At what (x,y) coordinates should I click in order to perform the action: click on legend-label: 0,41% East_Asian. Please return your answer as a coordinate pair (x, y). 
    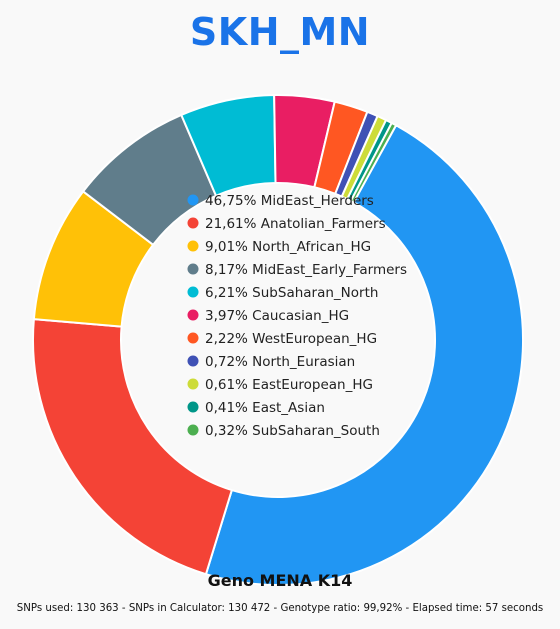
    Looking at the image, I should click on (265, 408).